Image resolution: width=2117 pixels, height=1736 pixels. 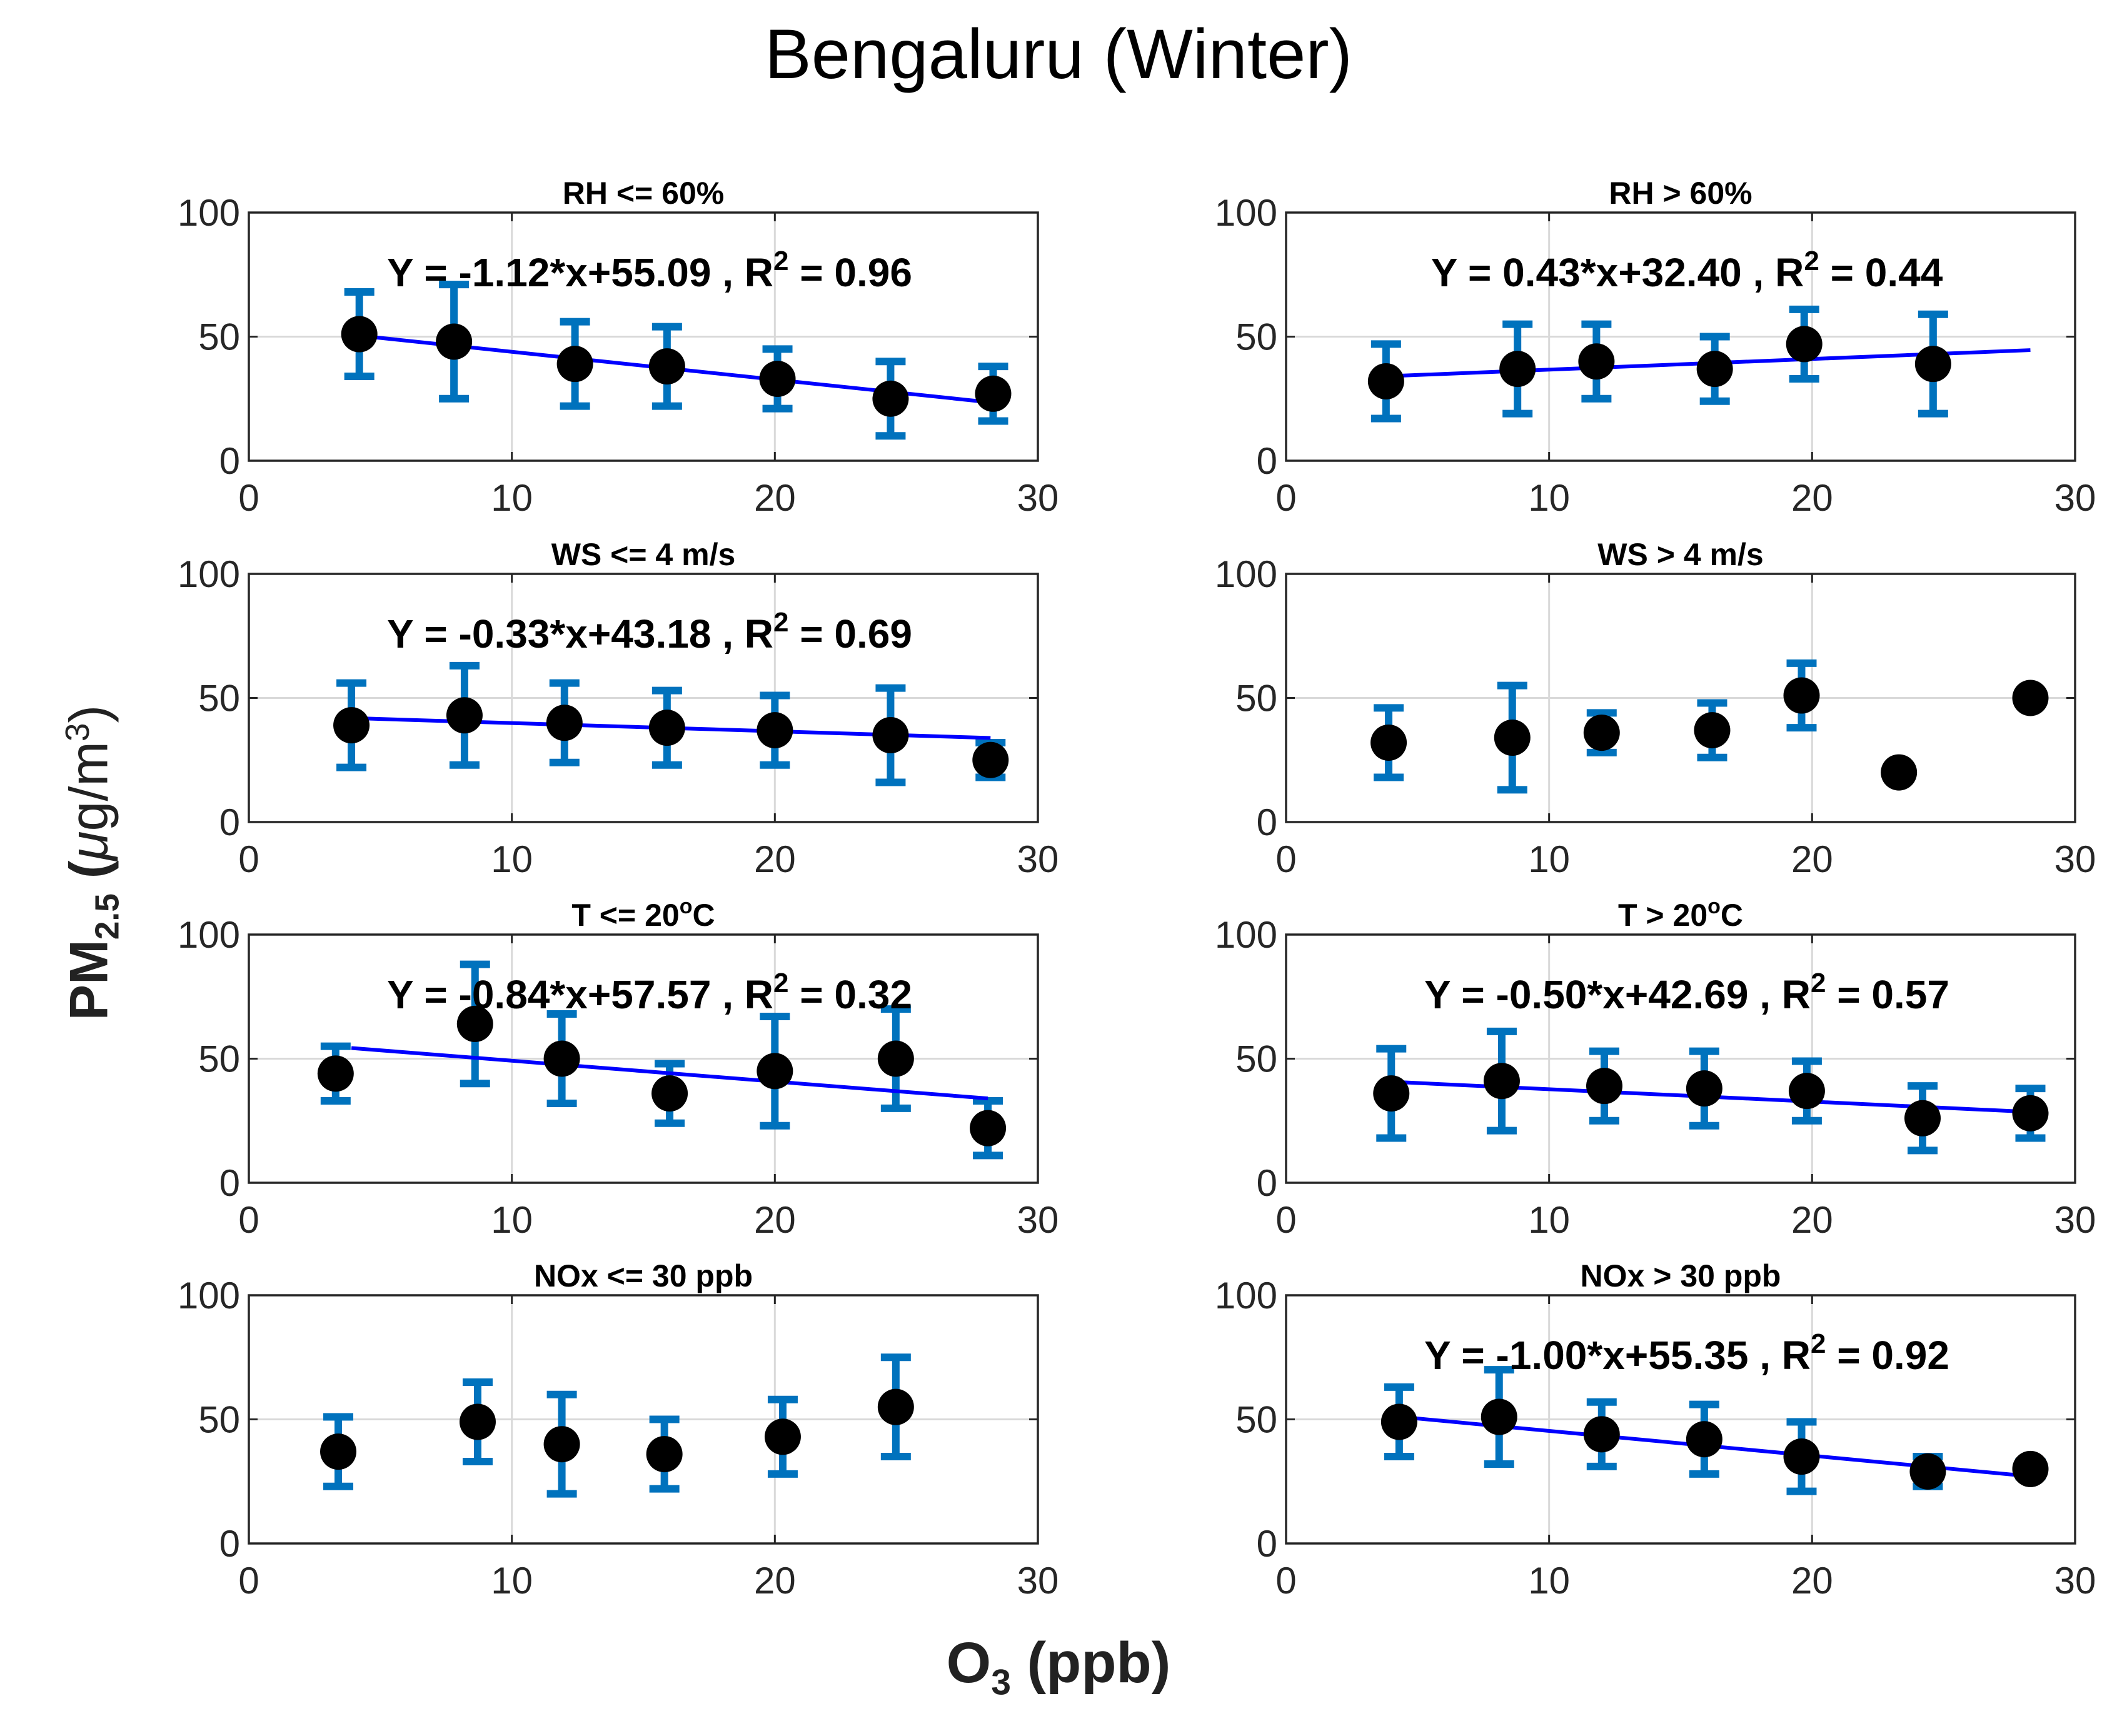 I want to click on subplot-title-suffix: C, so click(x=704, y=916).